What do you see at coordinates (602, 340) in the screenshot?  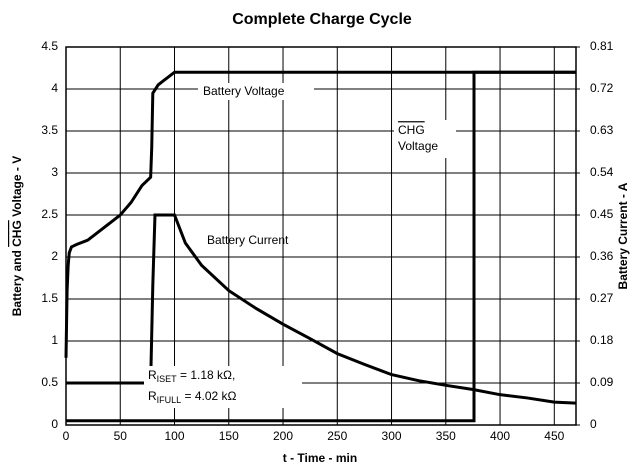 I see `y2-tick-label: 0.18` at bounding box center [602, 340].